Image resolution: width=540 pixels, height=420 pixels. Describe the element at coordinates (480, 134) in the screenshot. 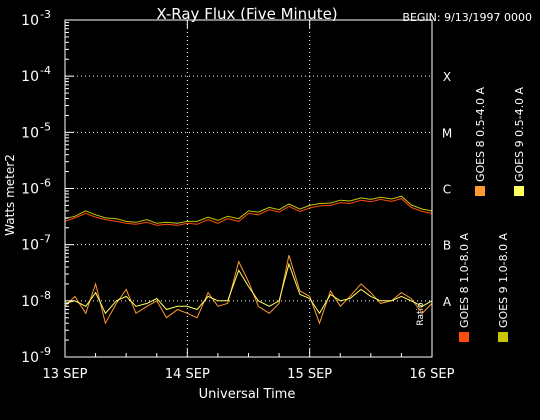

I see `legend-label: GOES 8 0.5-4.0 A` at that location.